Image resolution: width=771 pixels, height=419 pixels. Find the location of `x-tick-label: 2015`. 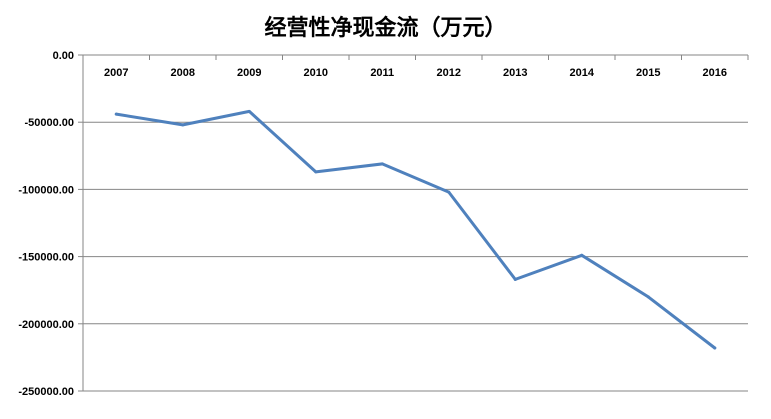

x-tick-label: 2015 is located at coordinates (648, 73).